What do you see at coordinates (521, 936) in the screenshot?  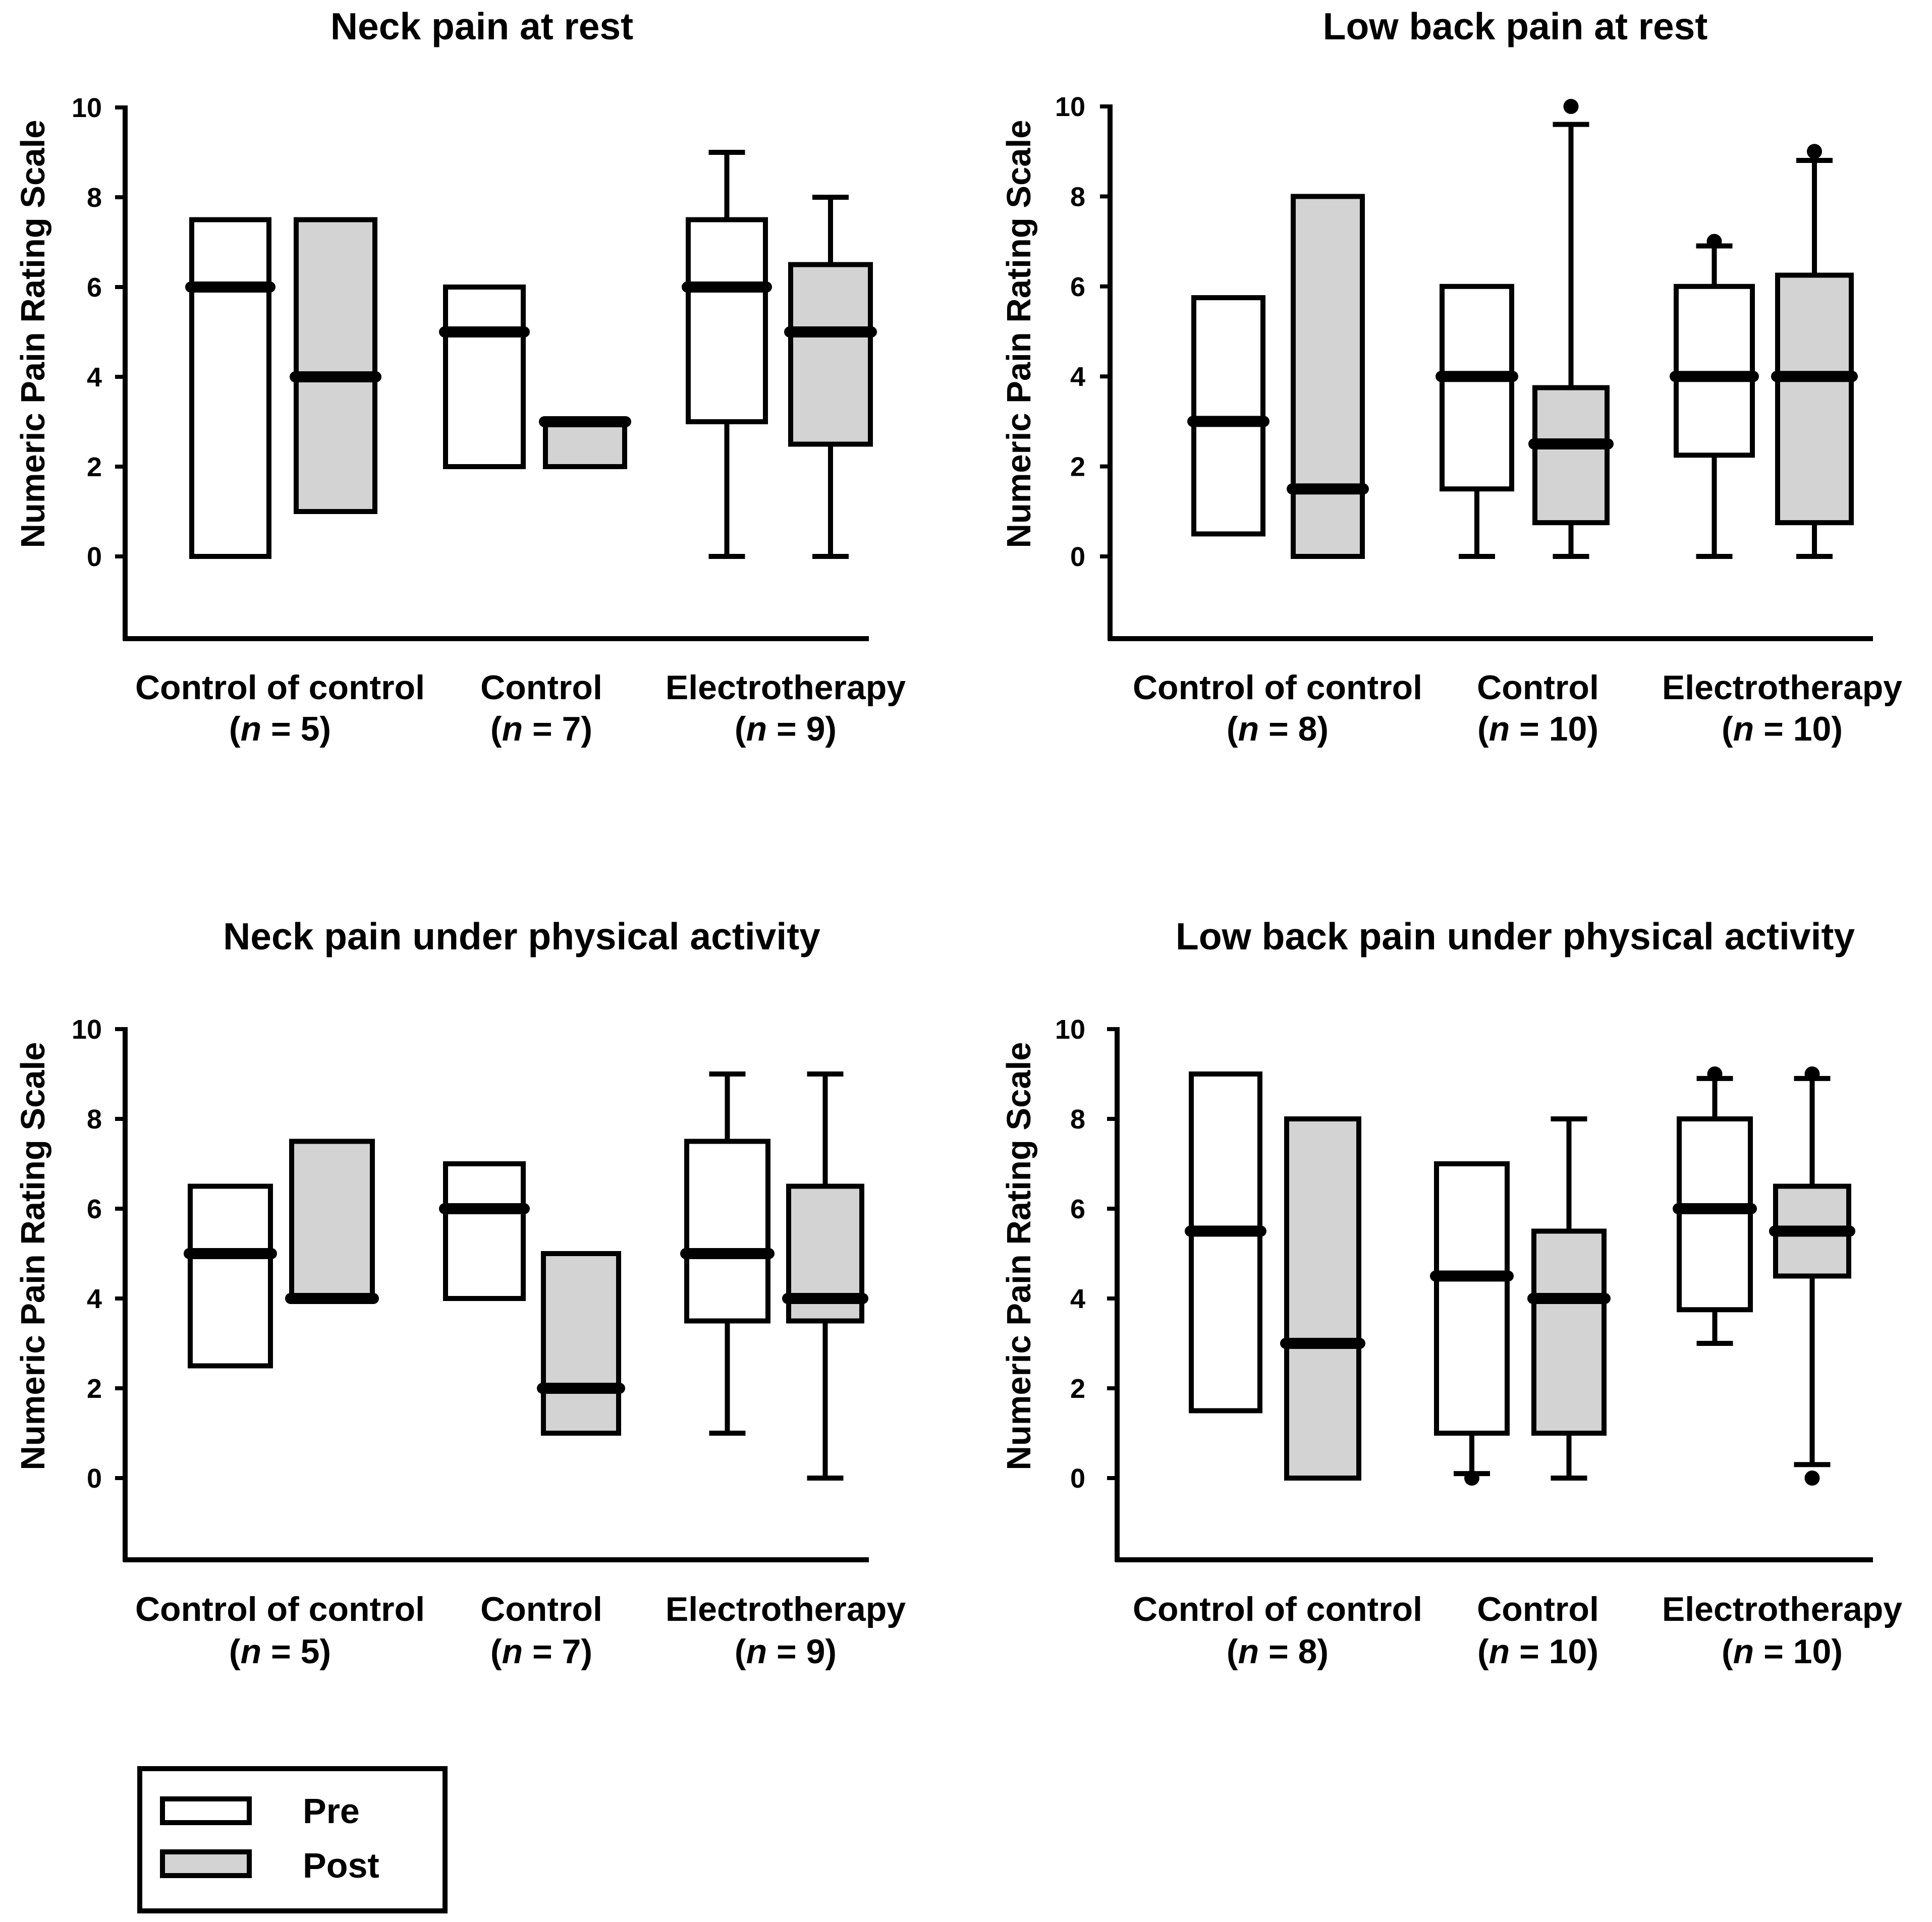 I see `panel-title: Neck pain under physical activity` at bounding box center [521, 936].